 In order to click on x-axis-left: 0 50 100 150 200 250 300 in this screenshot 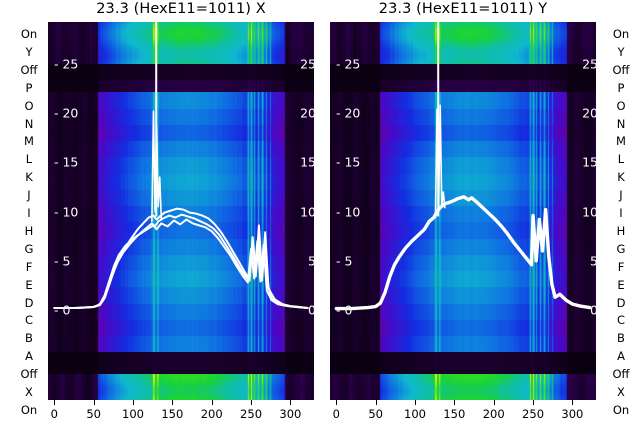, I will do `click(181, 415)`.